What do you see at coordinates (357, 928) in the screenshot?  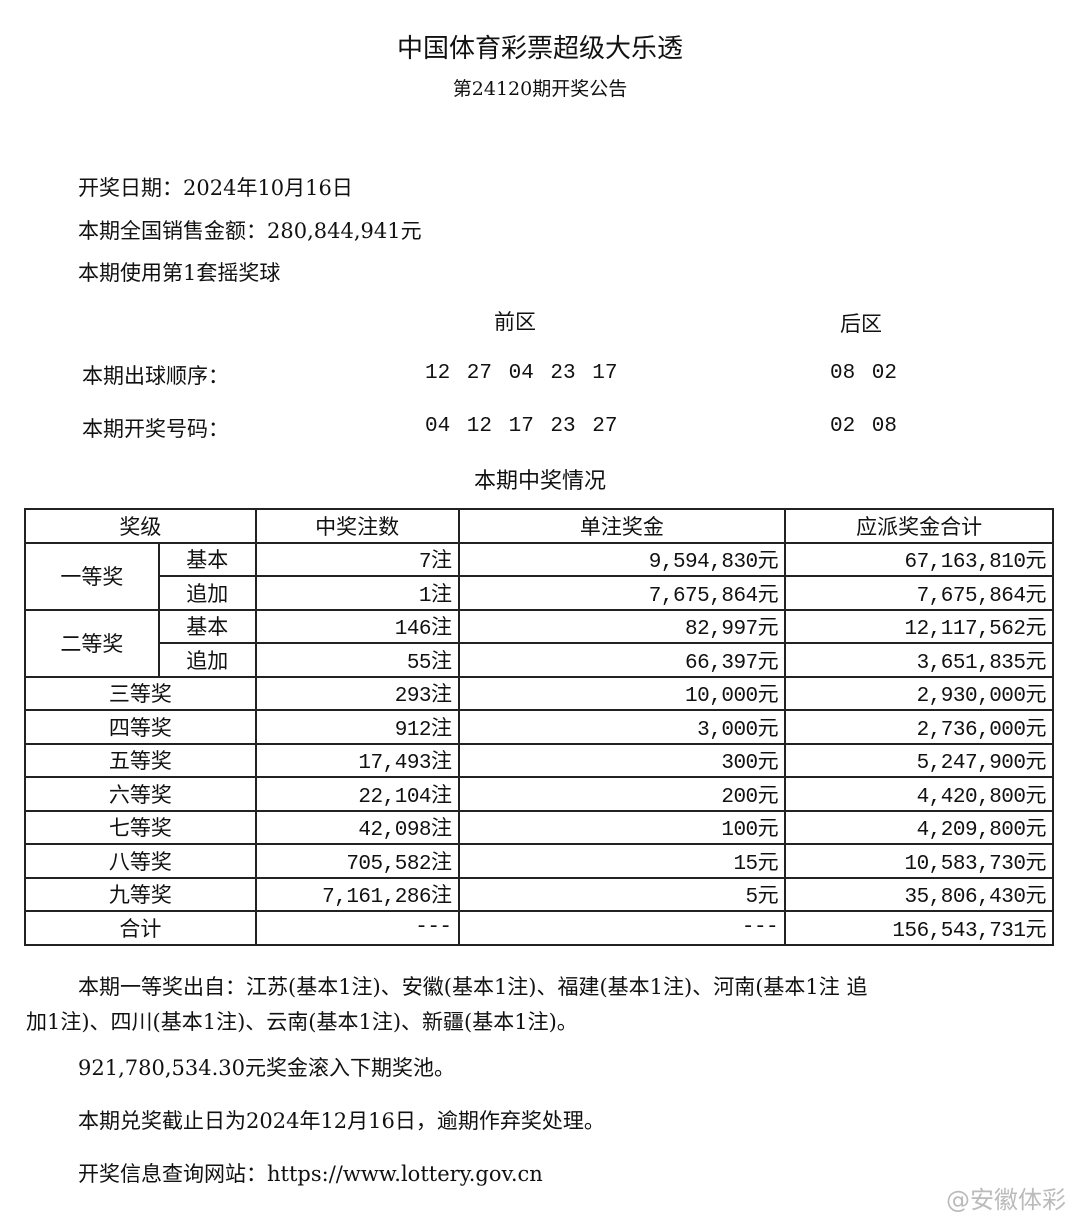 I see `winner-count: ---` at bounding box center [357, 928].